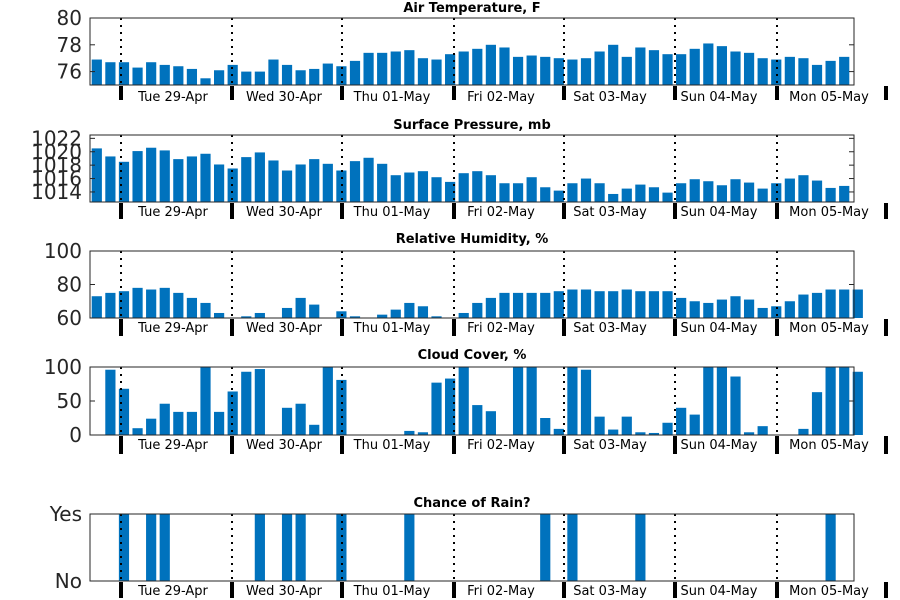 This screenshot has height=600, width=900. What do you see at coordinates (69, 72) in the screenshot?
I see `y-tick-label: 76` at bounding box center [69, 72].